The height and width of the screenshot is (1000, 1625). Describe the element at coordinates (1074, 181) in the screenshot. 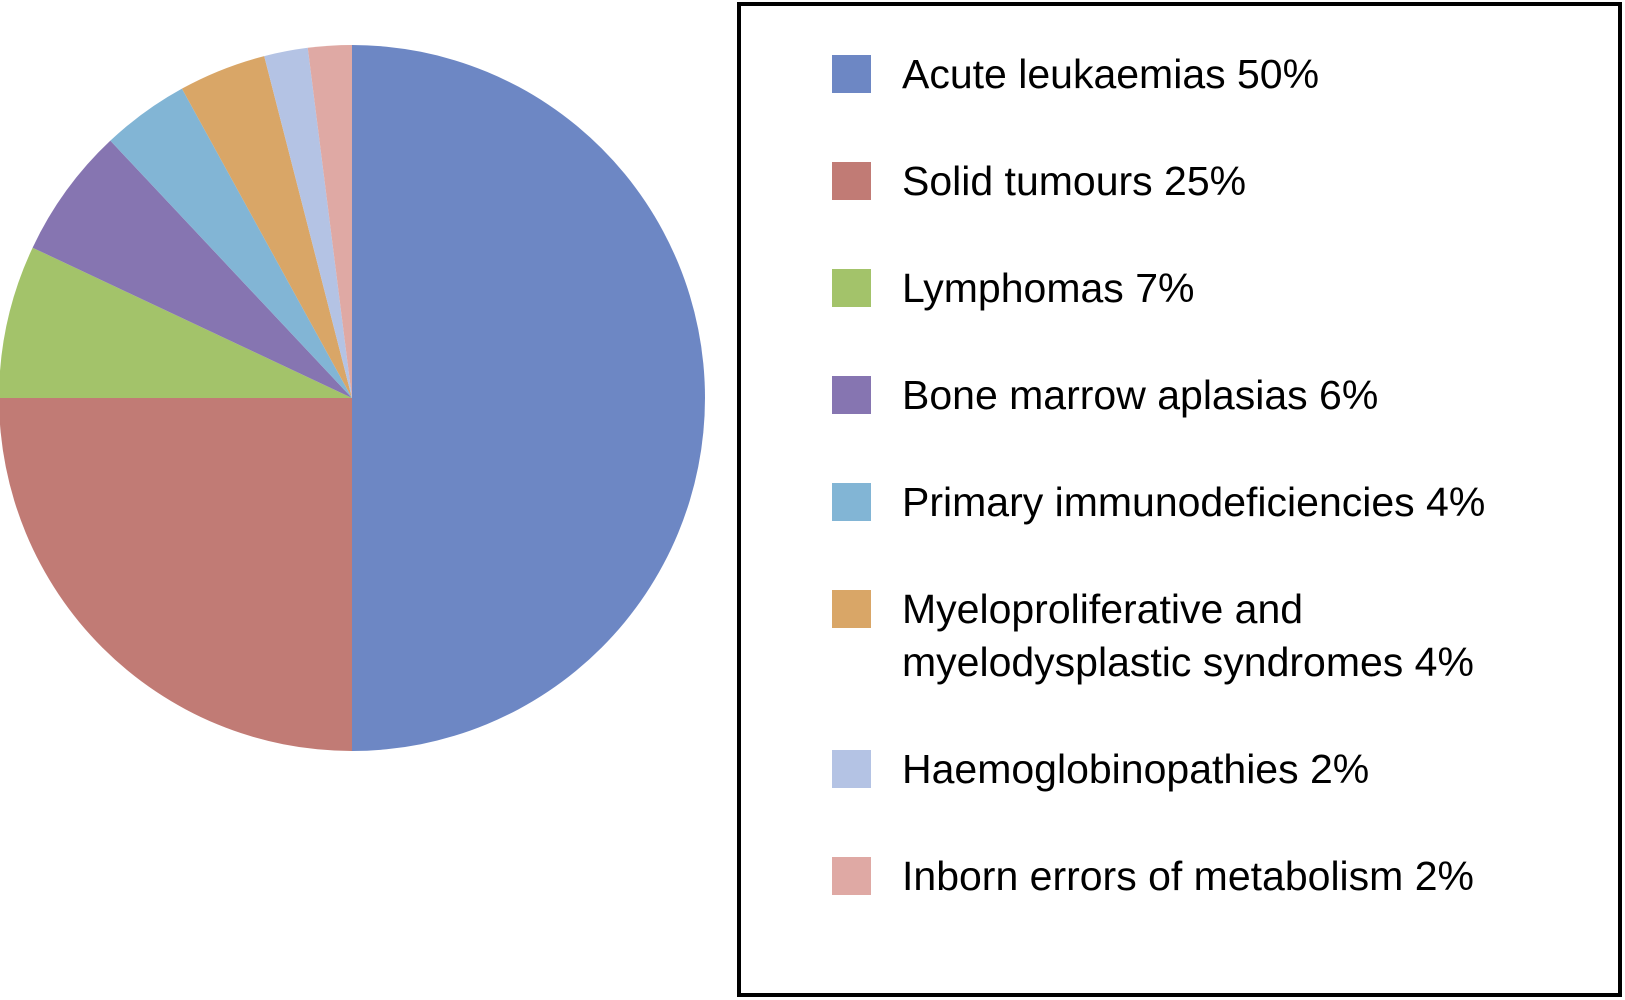

I see `legend-label: Solid tumours 25%` at that location.